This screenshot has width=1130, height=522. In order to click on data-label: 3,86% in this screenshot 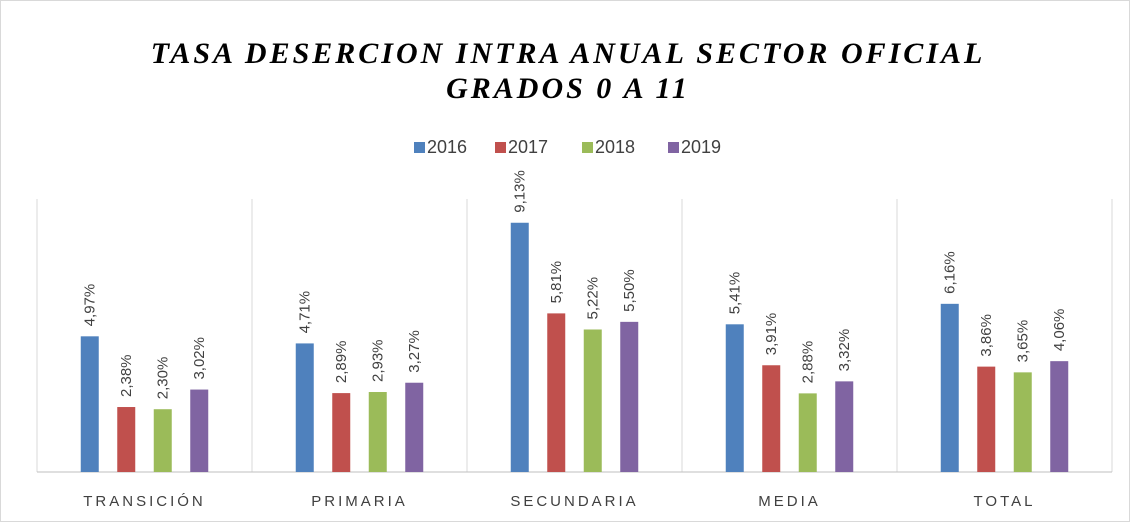, I will do `click(986, 335)`.